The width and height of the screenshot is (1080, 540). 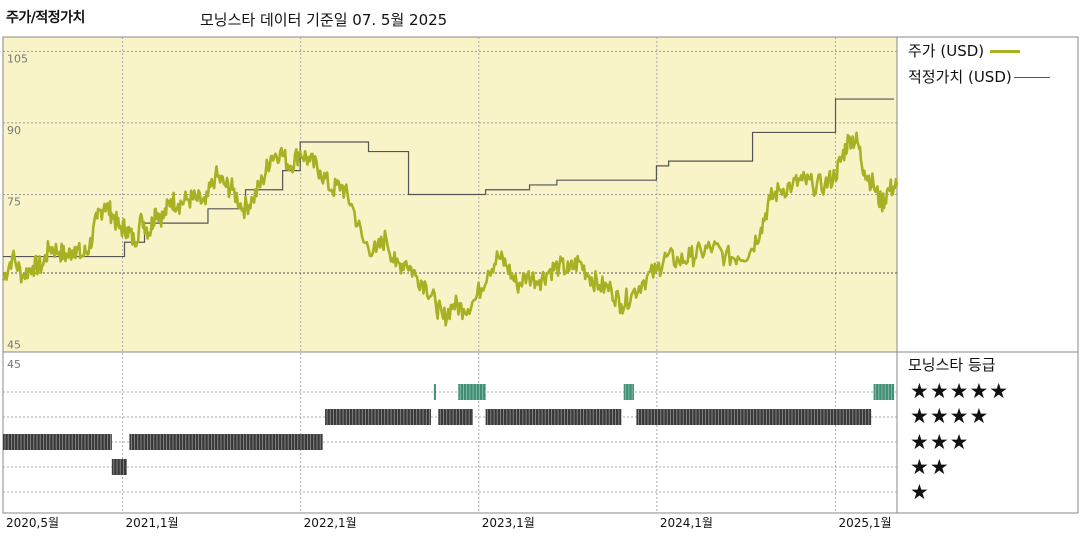 I want to click on rating-level-4: ★★★★, so click(x=950, y=416).